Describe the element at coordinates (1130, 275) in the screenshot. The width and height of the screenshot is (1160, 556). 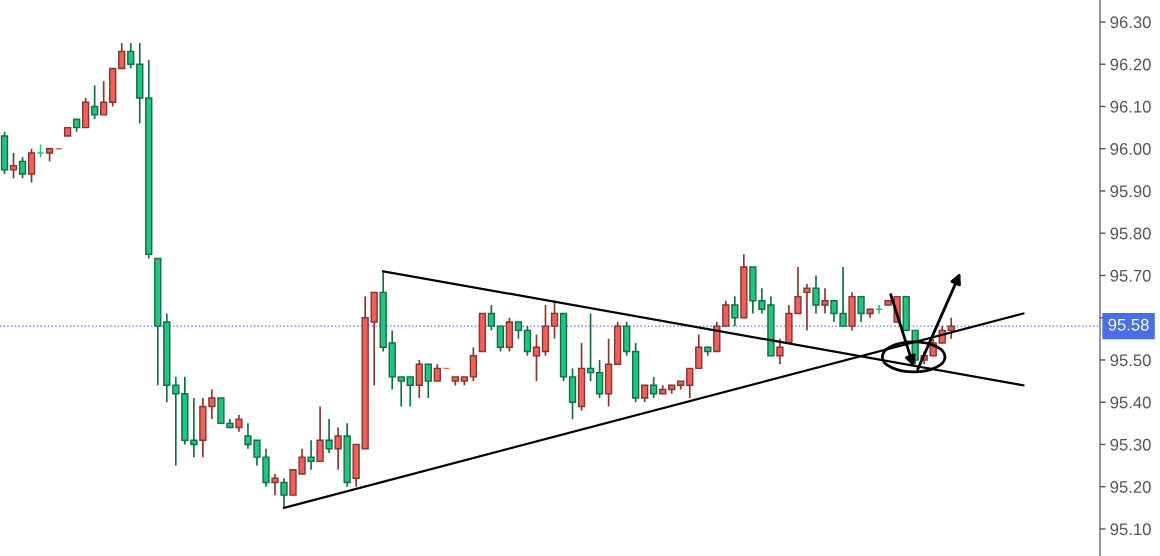
I see `y-tick-label: 95.70` at that location.